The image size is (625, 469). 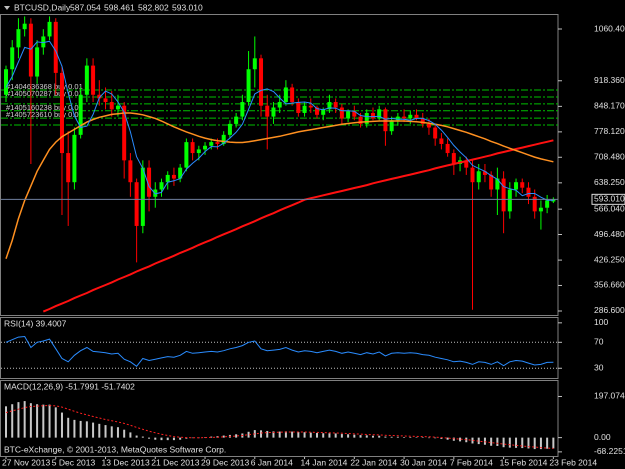 What do you see at coordinates (609, 396) in the screenshot?
I see `y-tick-label: 197.0744` at bounding box center [609, 396].